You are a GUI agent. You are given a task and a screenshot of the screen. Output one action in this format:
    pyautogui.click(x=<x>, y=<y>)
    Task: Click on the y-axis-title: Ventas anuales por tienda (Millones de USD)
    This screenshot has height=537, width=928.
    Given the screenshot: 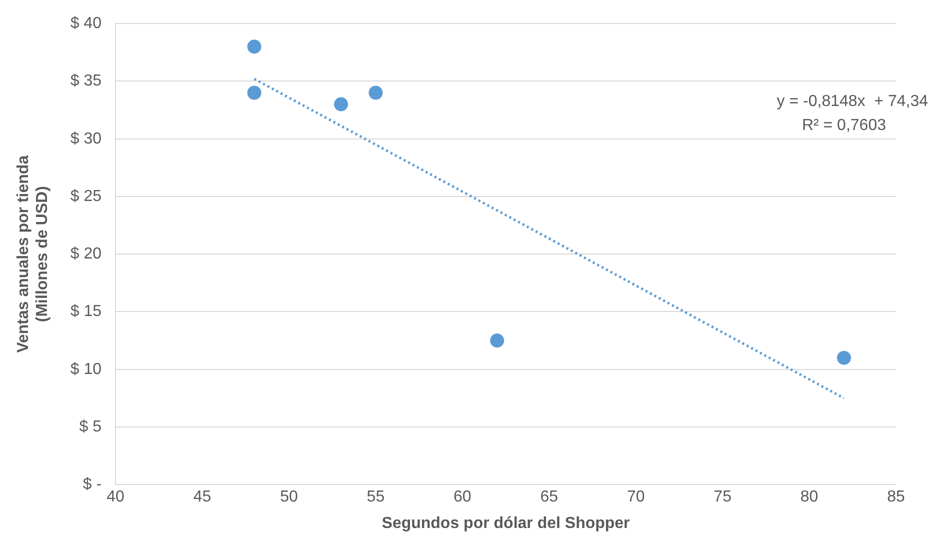 What is the action you would take?
    pyautogui.click(x=33, y=254)
    